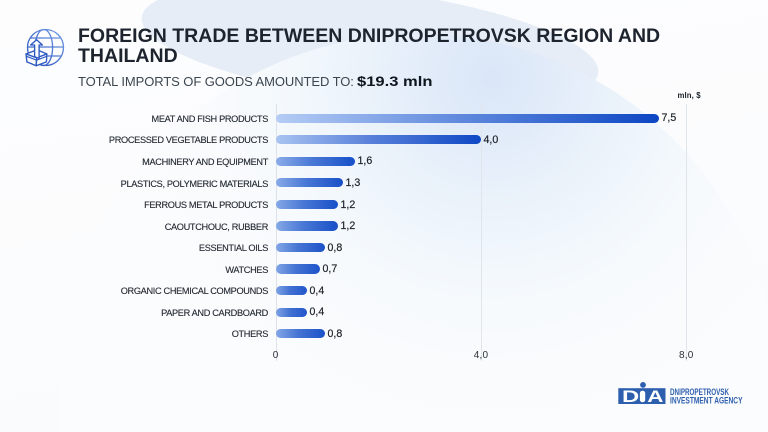 The width and height of the screenshot is (768, 432). I want to click on svg-text: A, so click(655, 397).